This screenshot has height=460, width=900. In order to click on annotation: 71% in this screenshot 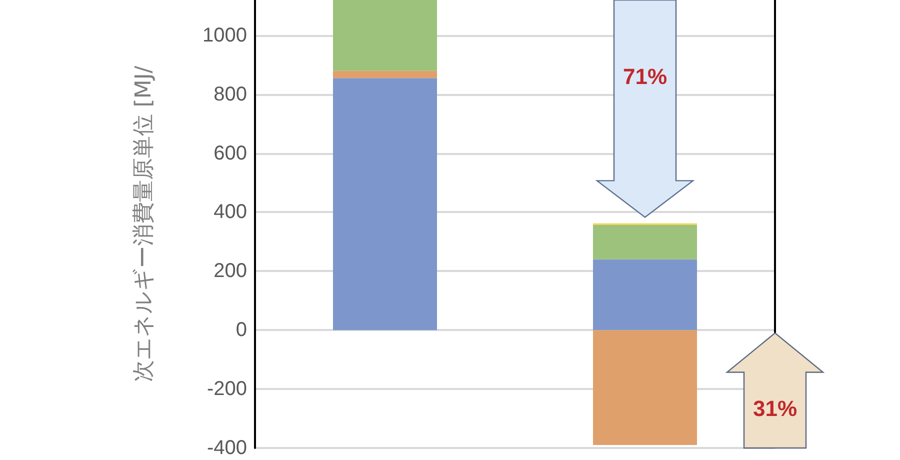, I will do `click(645, 77)`.